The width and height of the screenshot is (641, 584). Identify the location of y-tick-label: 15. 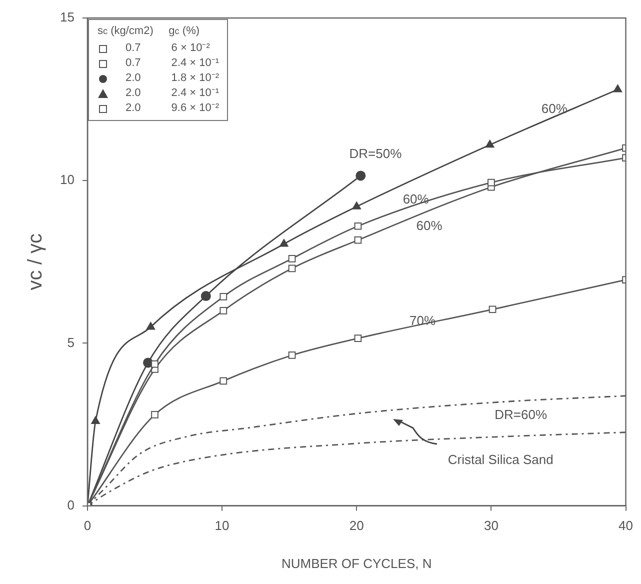
(67, 17).